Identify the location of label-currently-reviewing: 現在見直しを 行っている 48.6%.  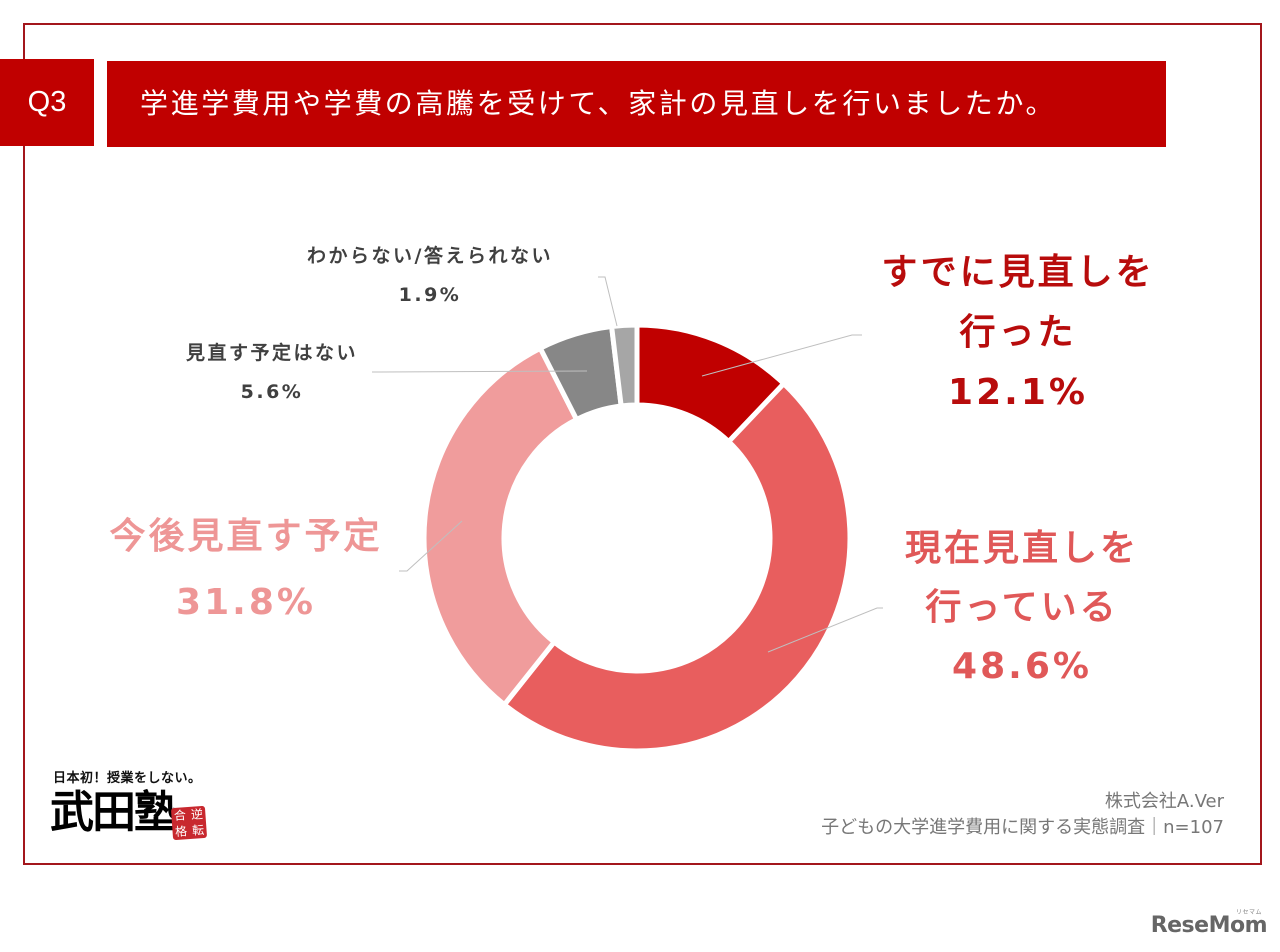
(1022, 607).